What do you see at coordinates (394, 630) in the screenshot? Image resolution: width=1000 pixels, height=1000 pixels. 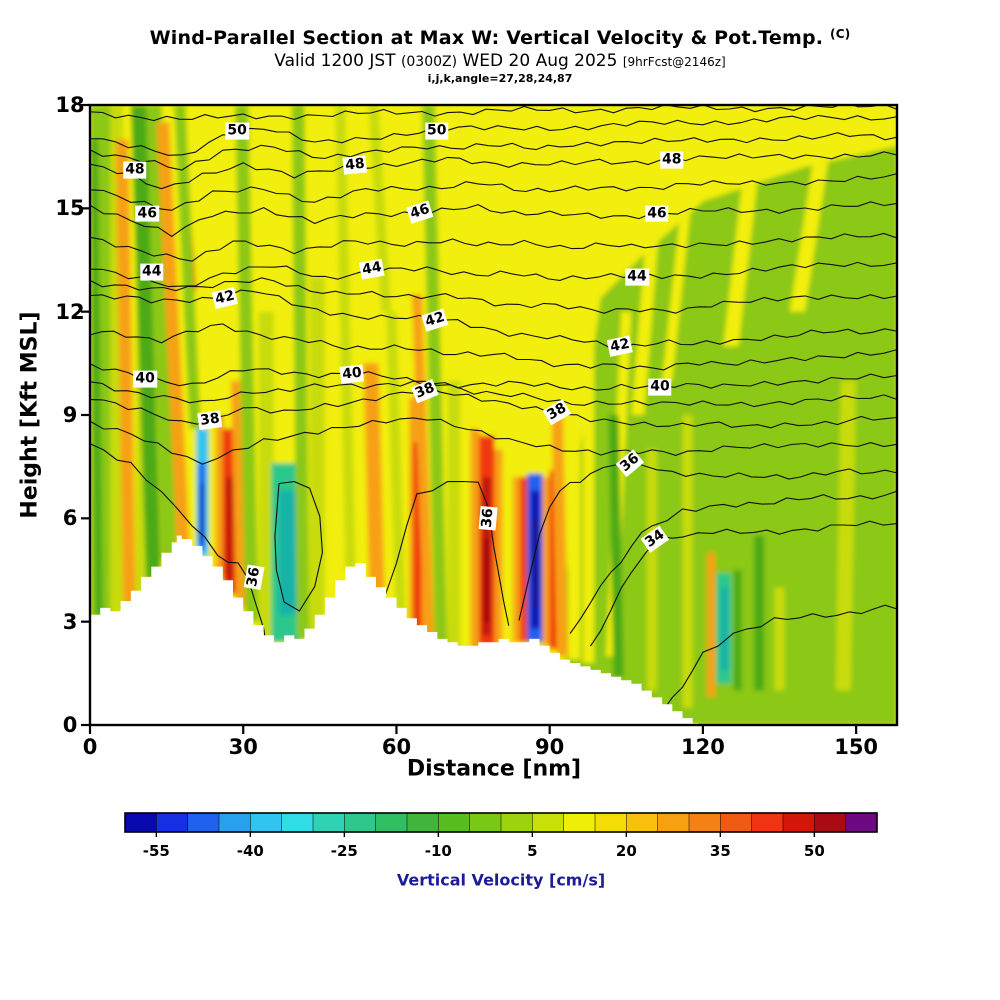 I see `terrain-silhouette` at bounding box center [394, 630].